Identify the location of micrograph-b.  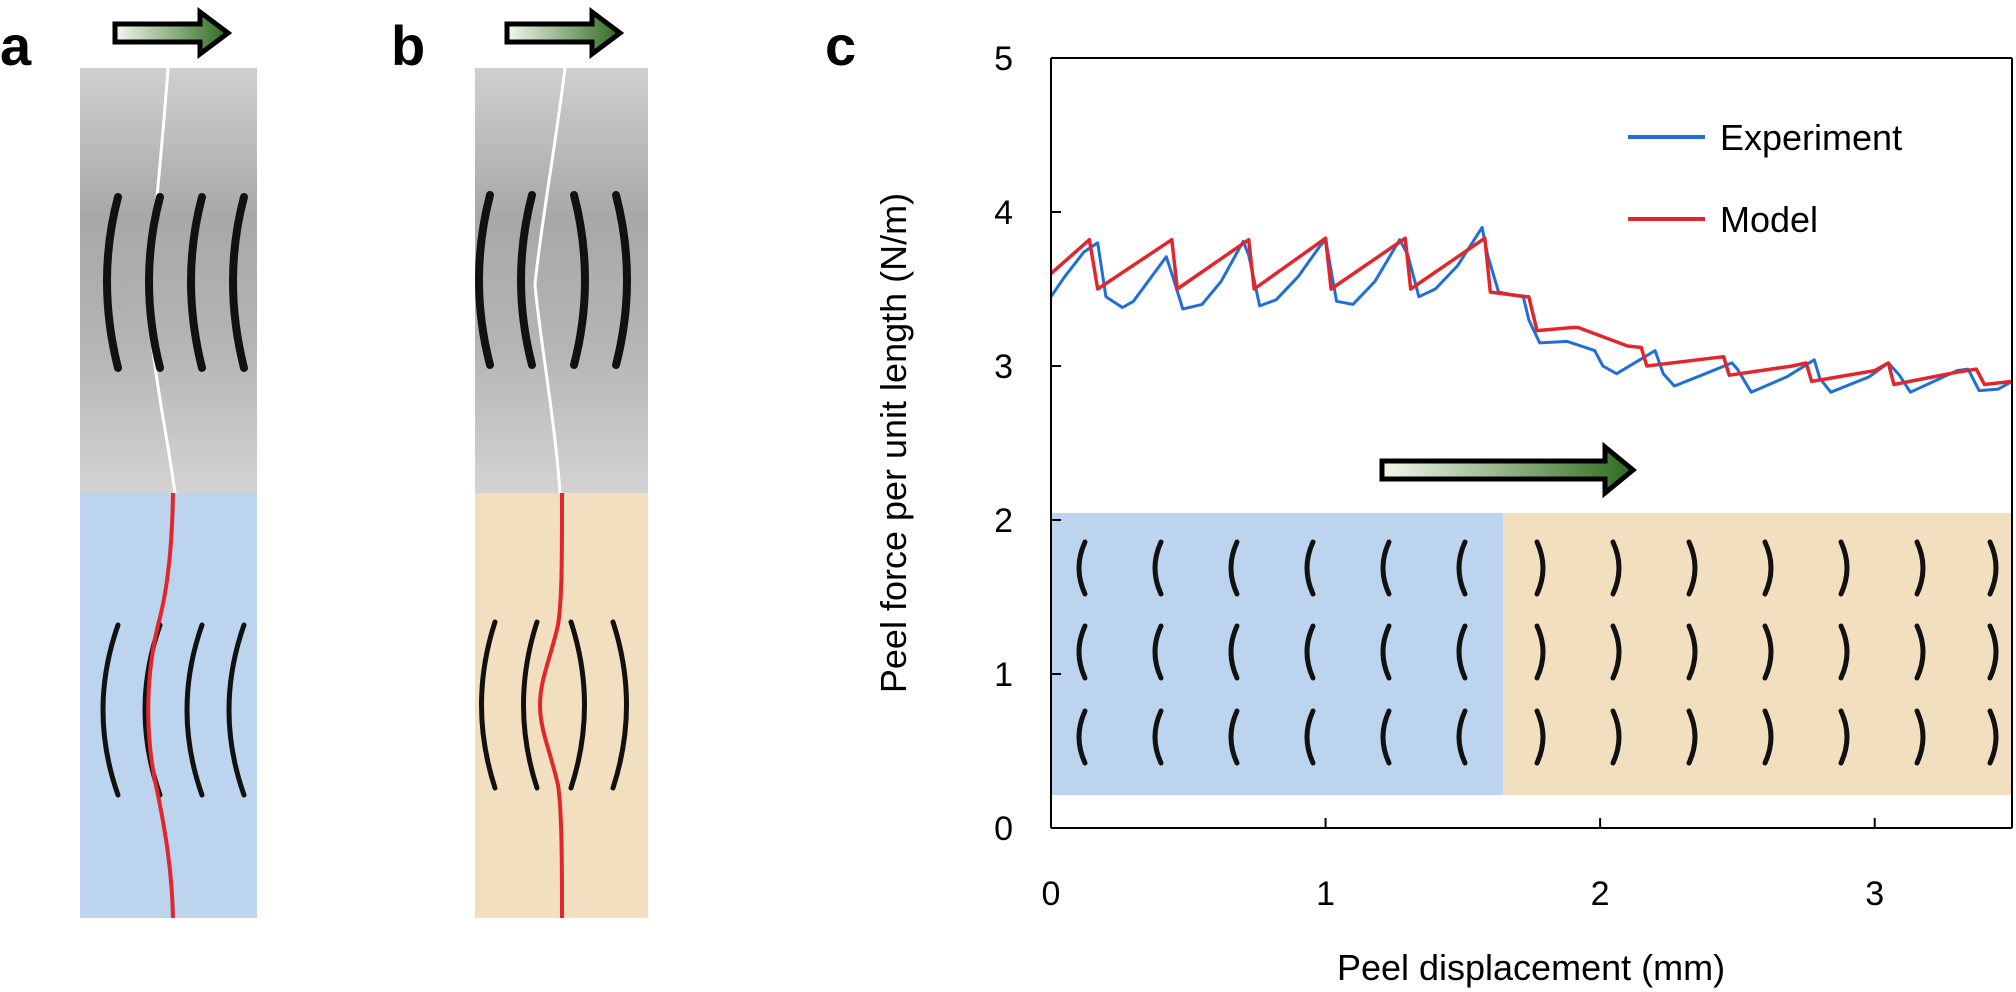
(561, 280).